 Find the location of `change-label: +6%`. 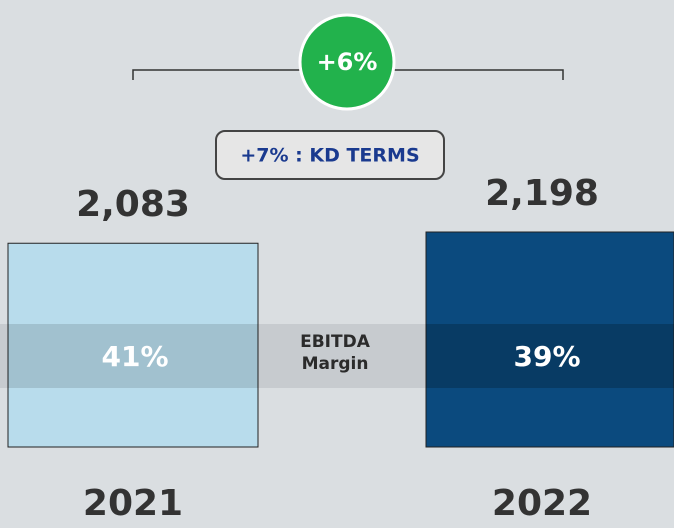

change-label: +6% is located at coordinates (347, 62).